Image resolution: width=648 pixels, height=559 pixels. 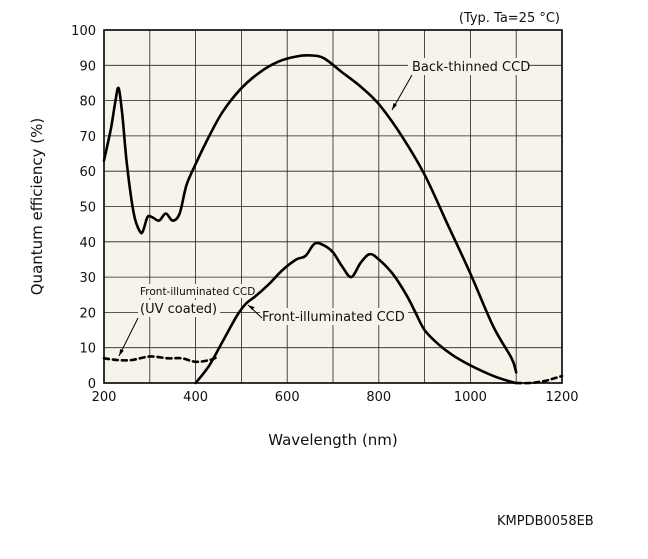 What do you see at coordinates (470, 397) in the screenshot?
I see `x-tick-label: 1000` at bounding box center [470, 397].